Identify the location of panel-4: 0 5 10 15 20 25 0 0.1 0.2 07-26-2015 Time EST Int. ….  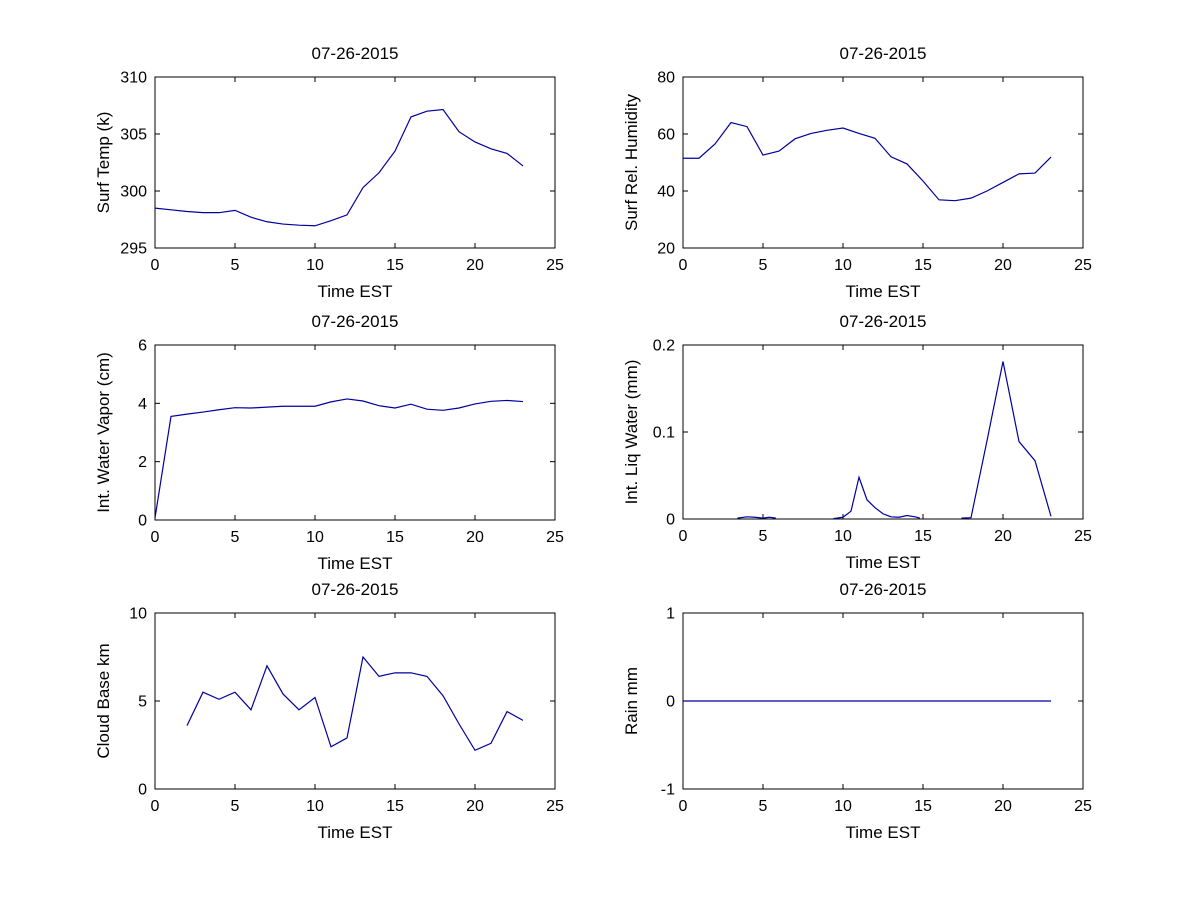
(857, 442).